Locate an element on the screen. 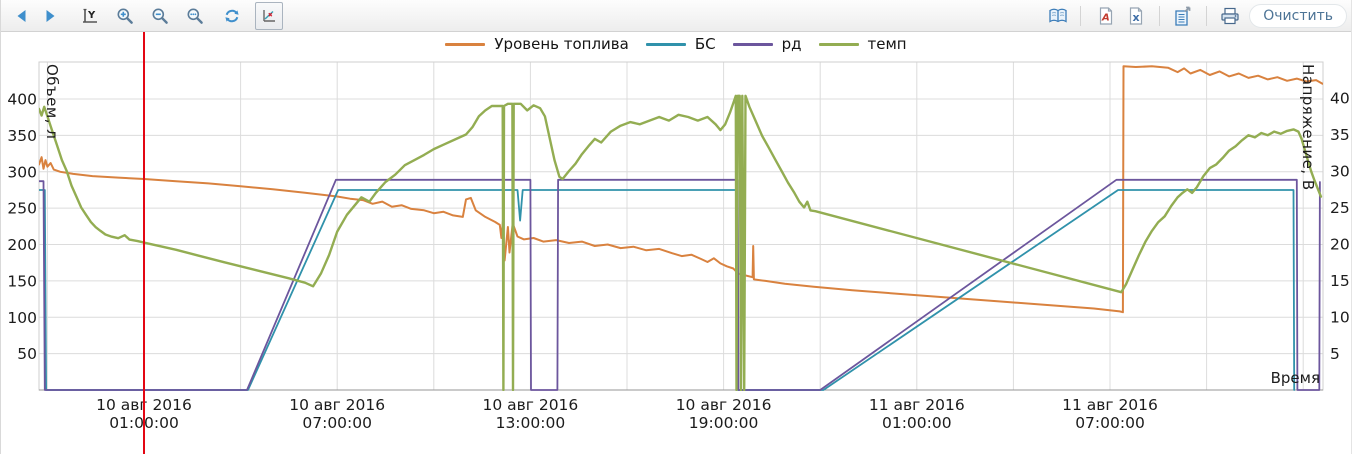 Image resolution: width=1352 pixels, height=454 pixels. zoom-out-button is located at coordinates (160, 16).